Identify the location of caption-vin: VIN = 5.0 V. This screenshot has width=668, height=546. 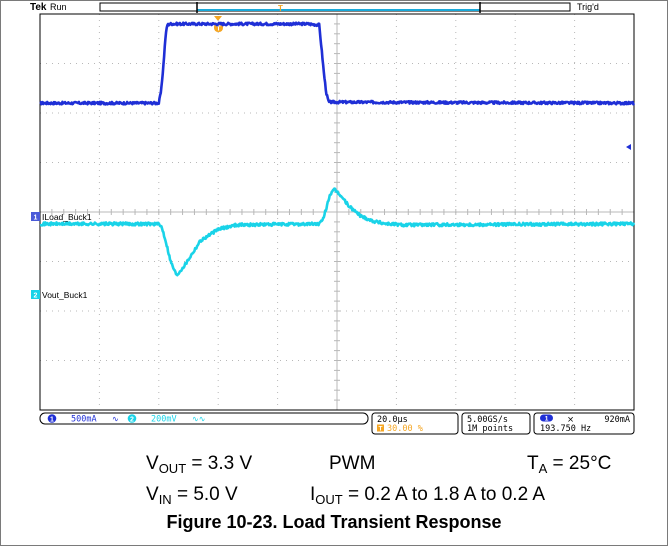
(192, 495).